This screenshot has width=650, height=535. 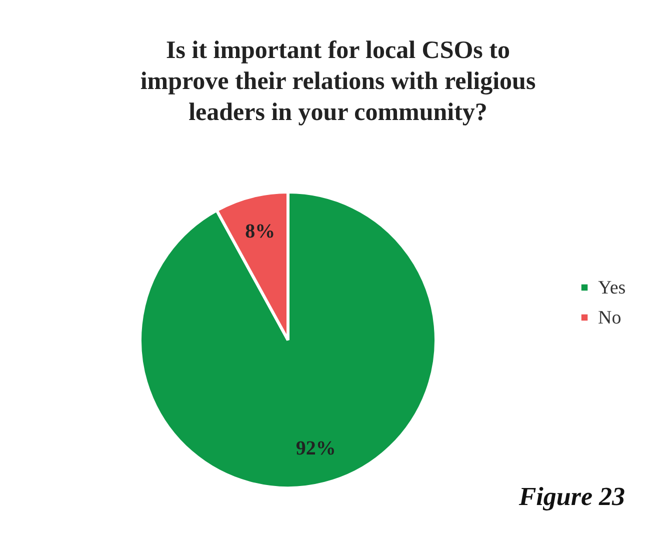 What do you see at coordinates (316, 448) in the screenshot?
I see `data-label: 92%` at bounding box center [316, 448].